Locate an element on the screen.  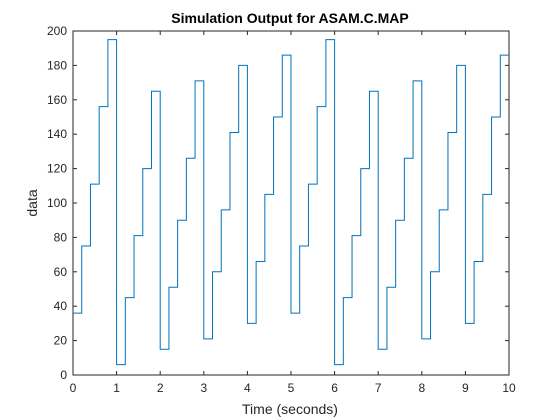
x-tick-label: 10 is located at coordinates (509, 388).